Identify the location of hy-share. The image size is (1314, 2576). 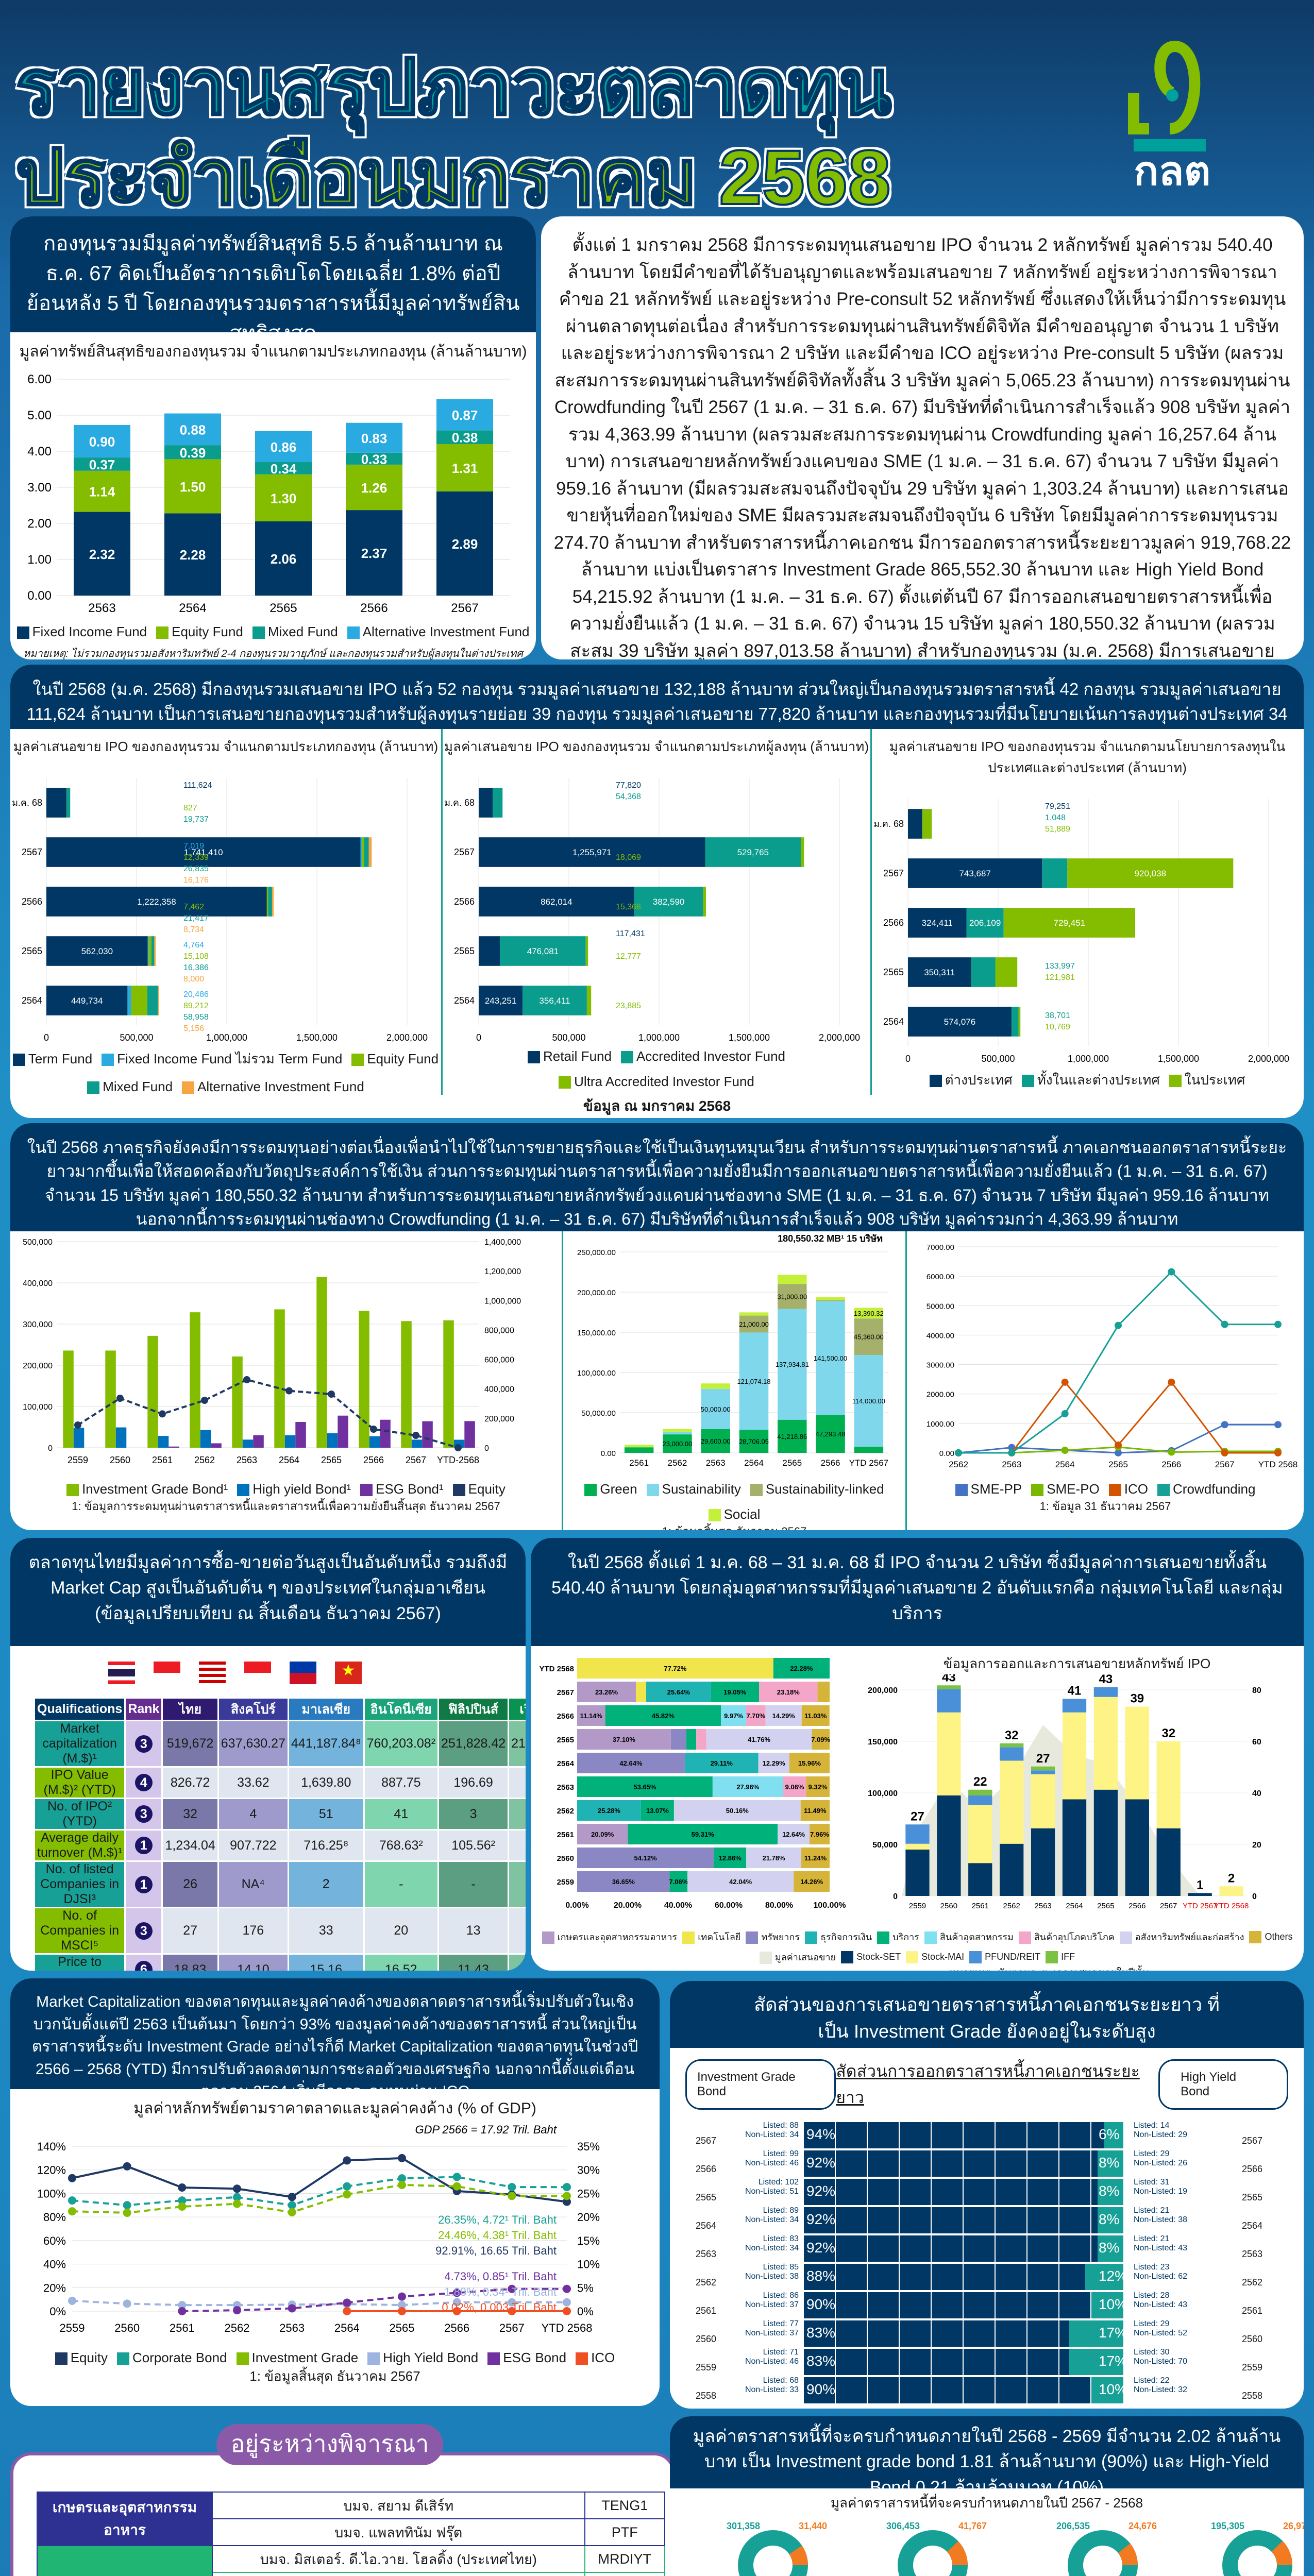
(1110, 2192).